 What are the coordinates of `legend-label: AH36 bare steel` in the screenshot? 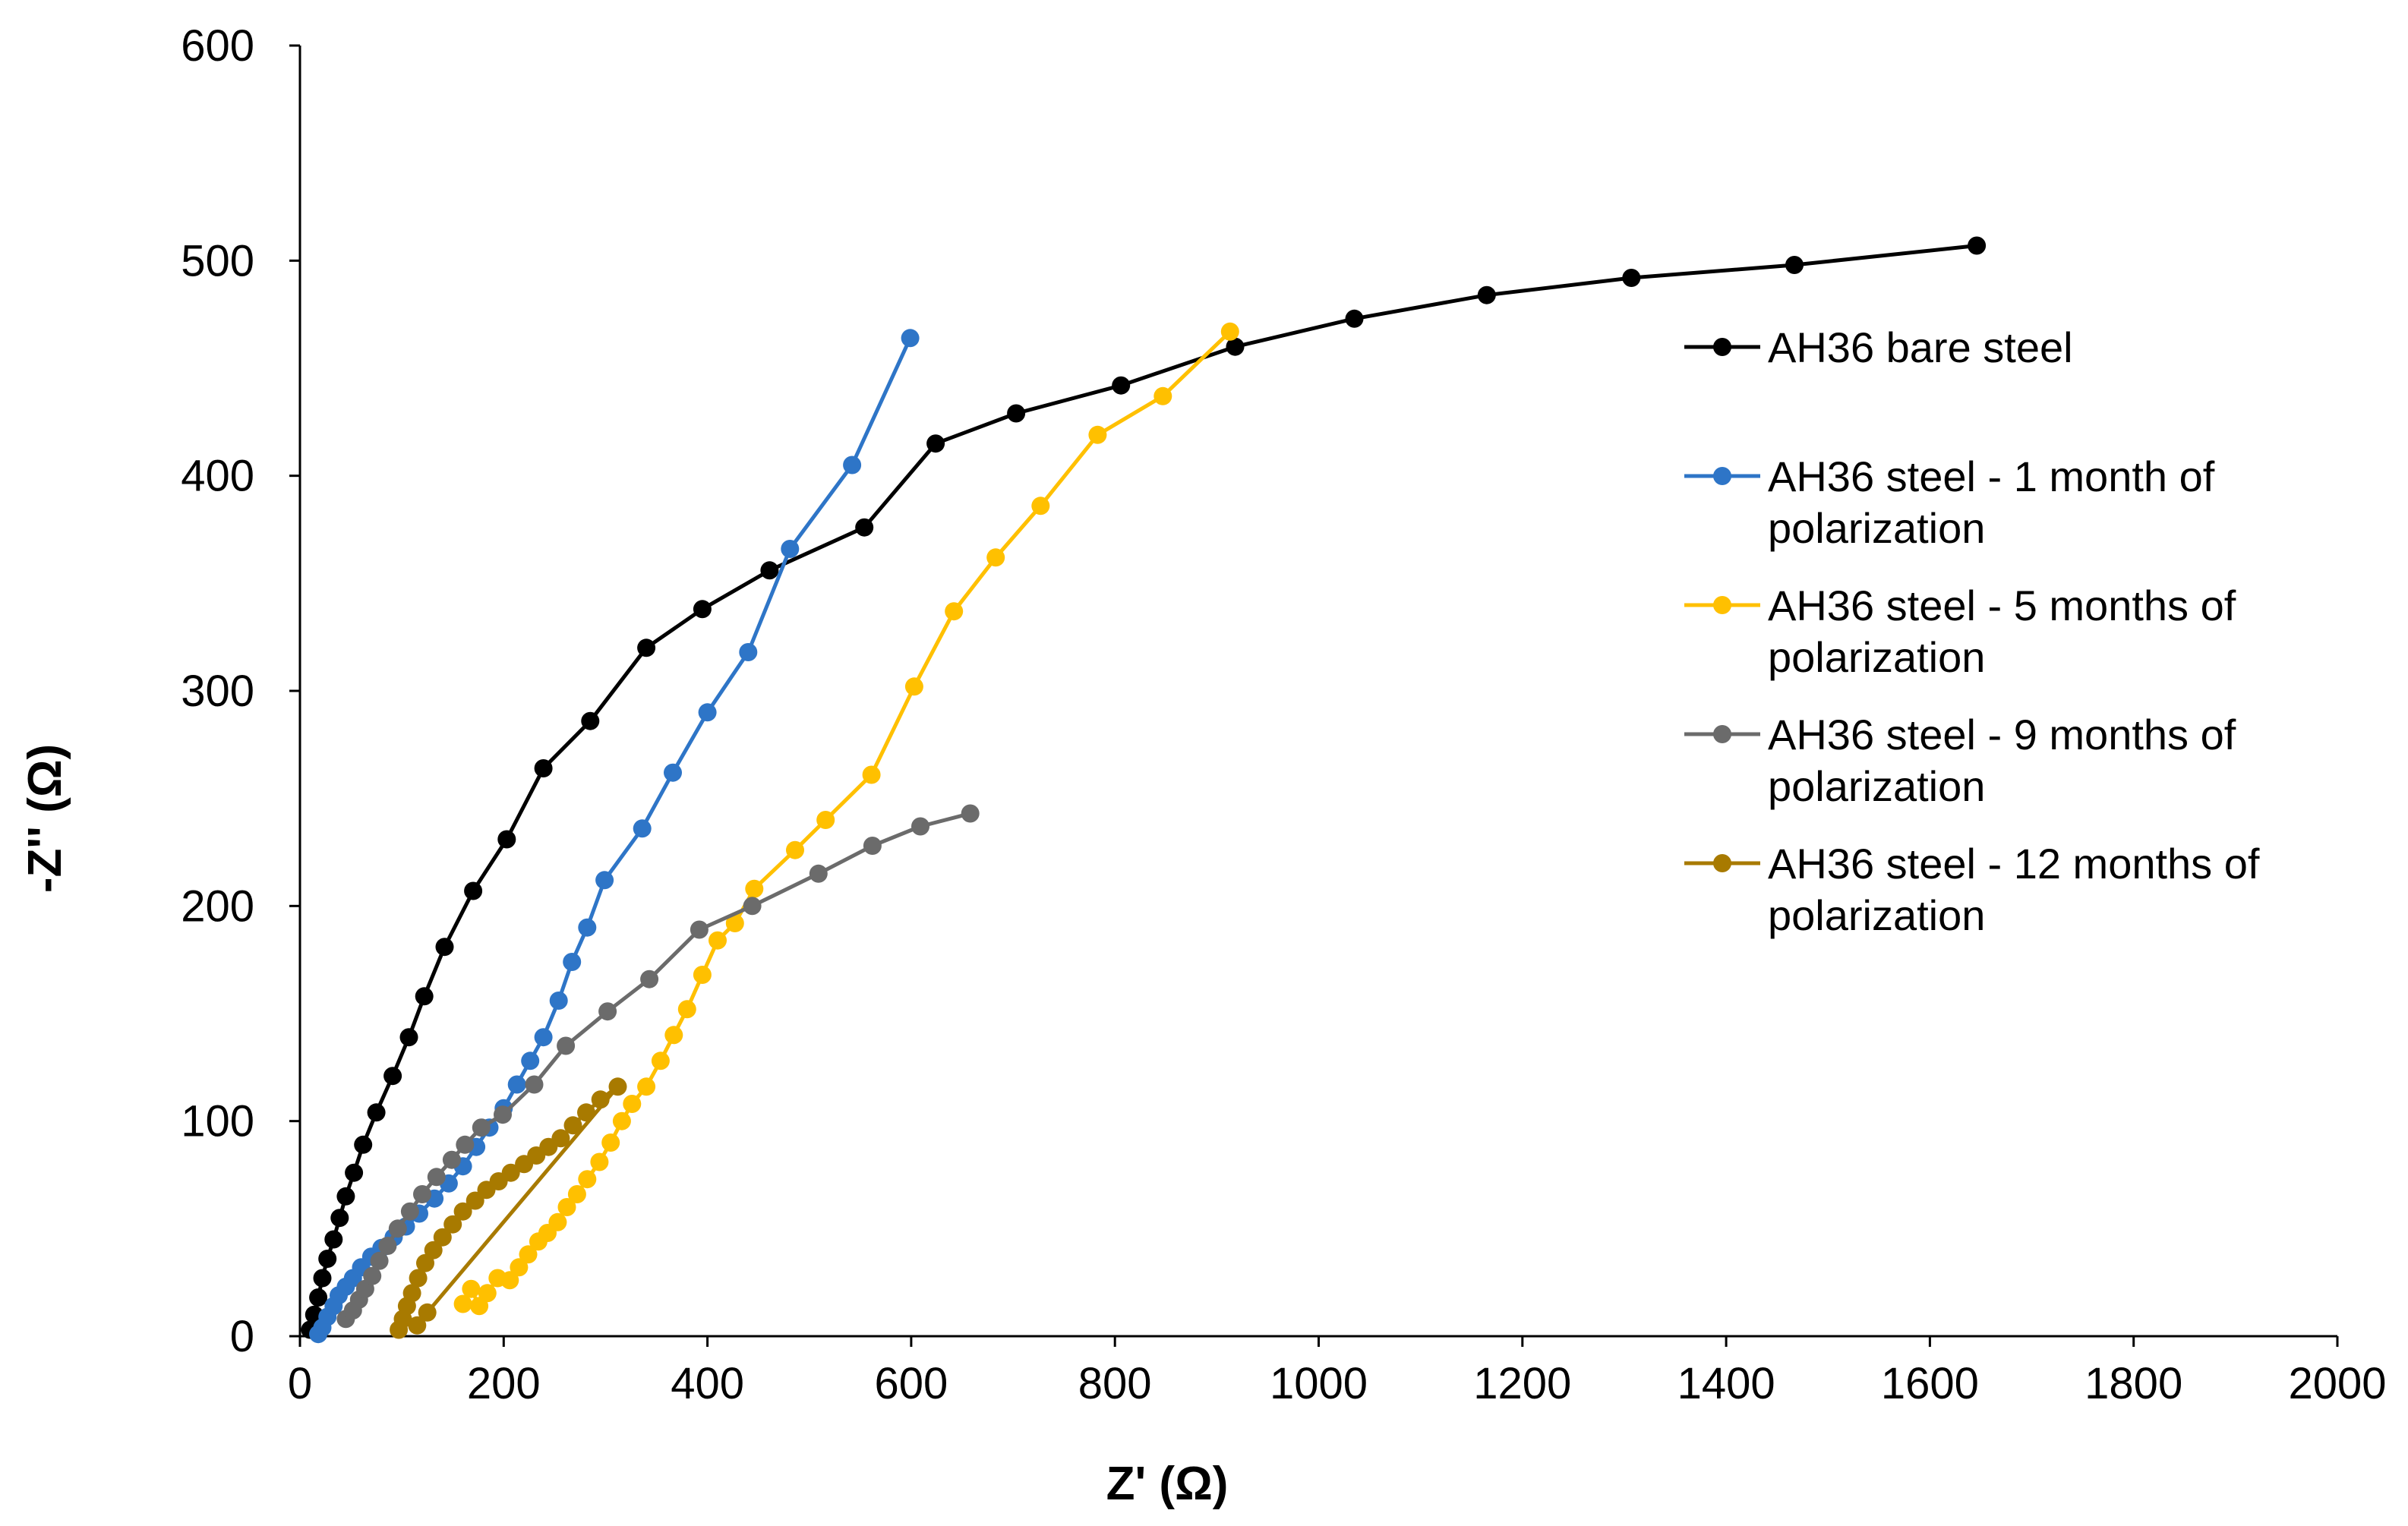 It's located at (1920, 347).